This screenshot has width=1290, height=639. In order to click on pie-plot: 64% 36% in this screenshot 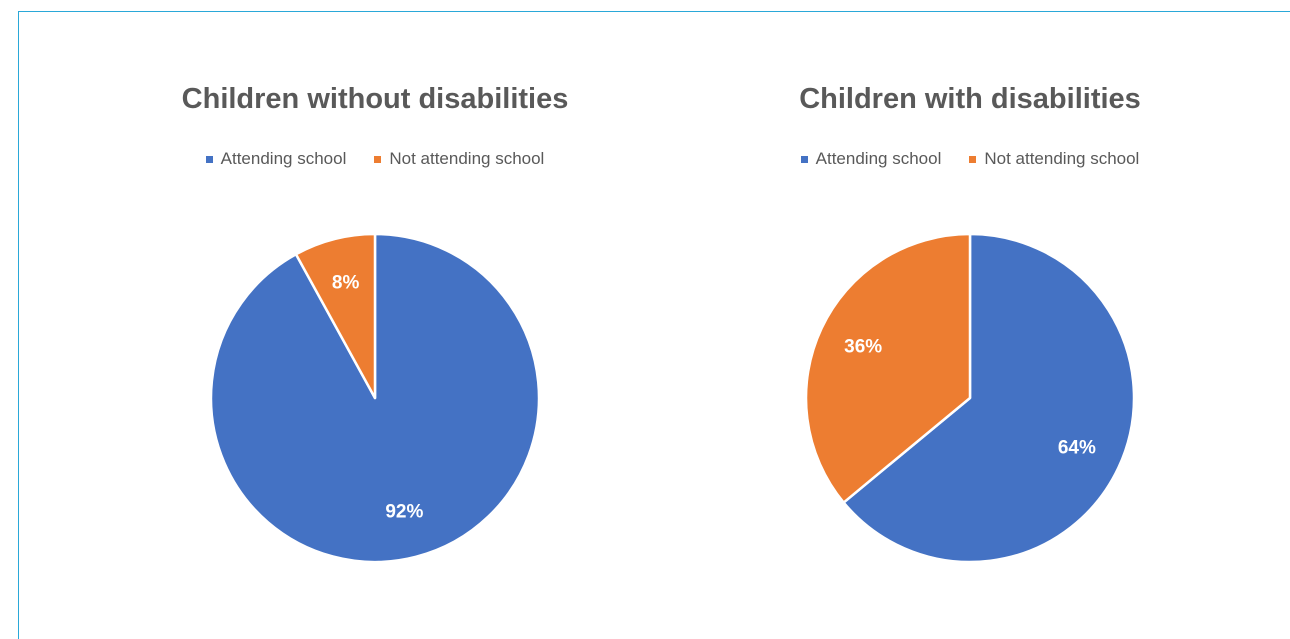, I will do `click(970, 398)`.